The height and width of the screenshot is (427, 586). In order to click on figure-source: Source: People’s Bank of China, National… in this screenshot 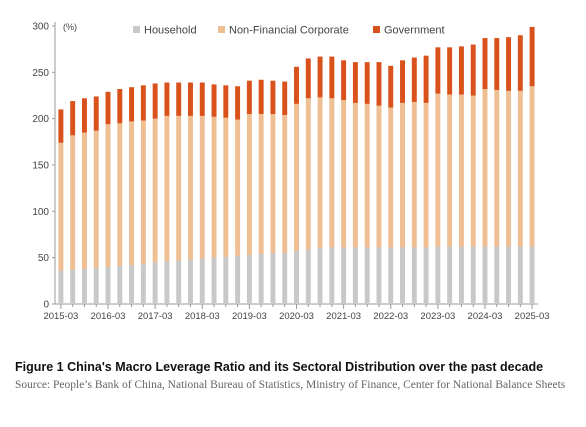, I will do `click(290, 385)`.